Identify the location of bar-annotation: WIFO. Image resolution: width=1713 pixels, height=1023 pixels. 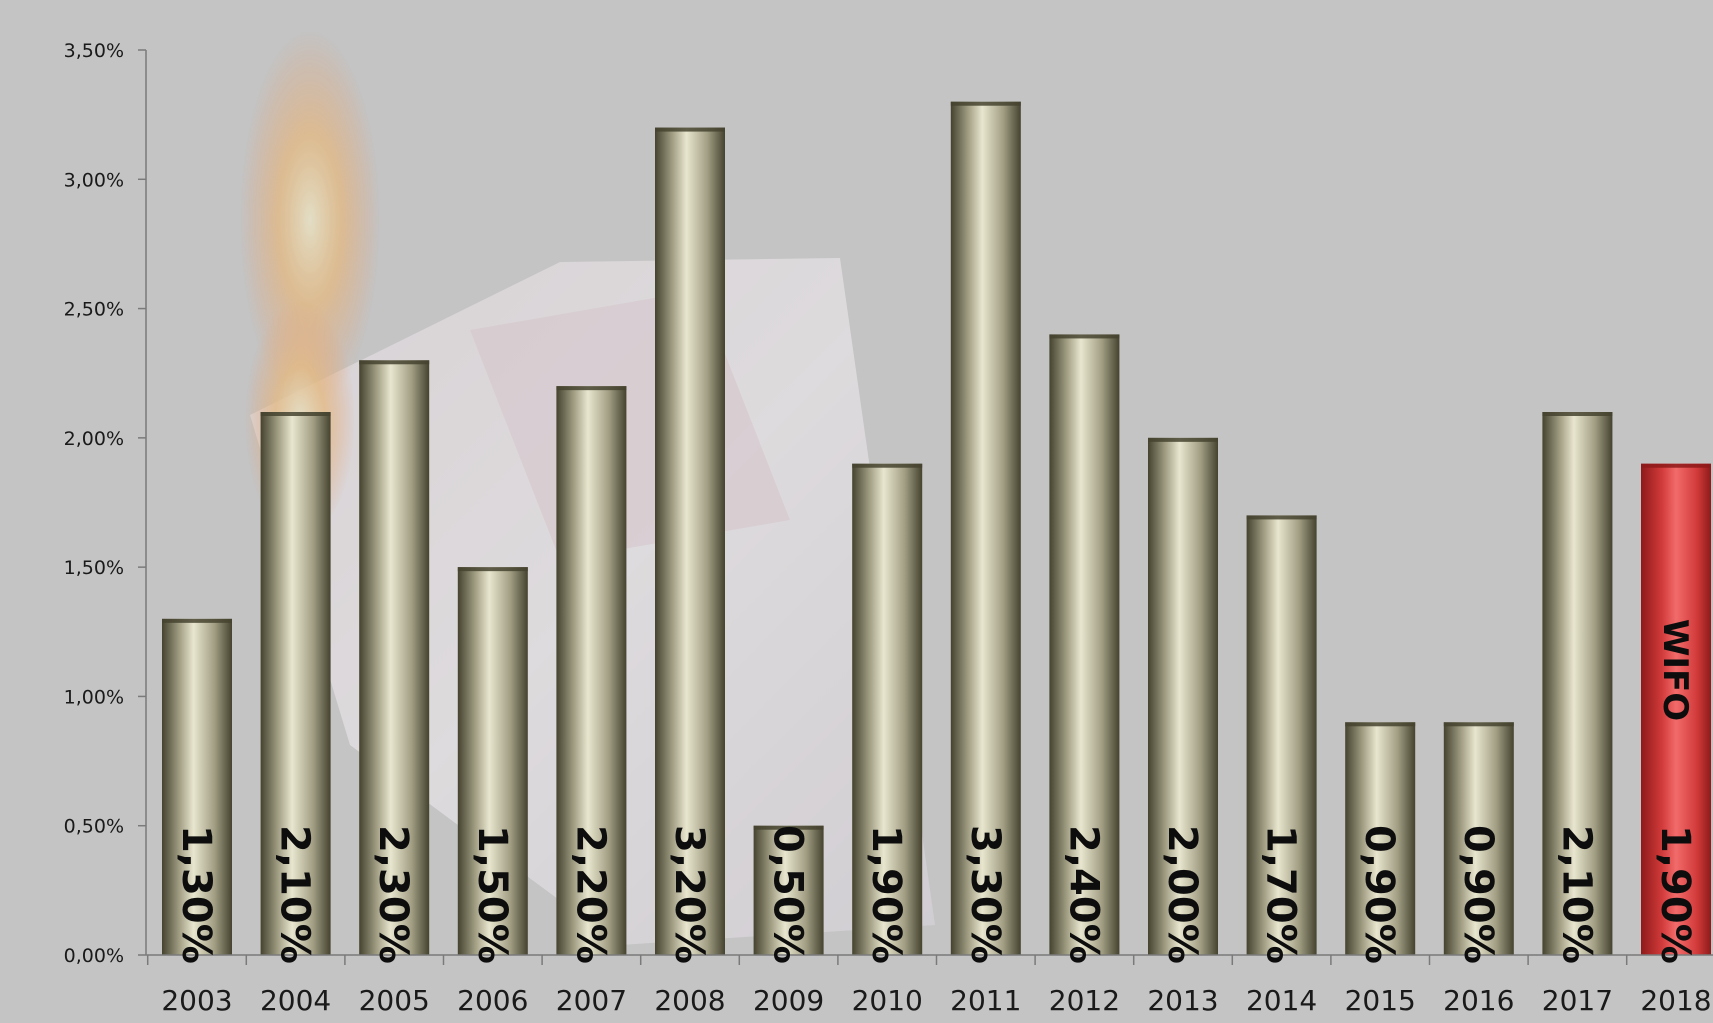
(1675, 670).